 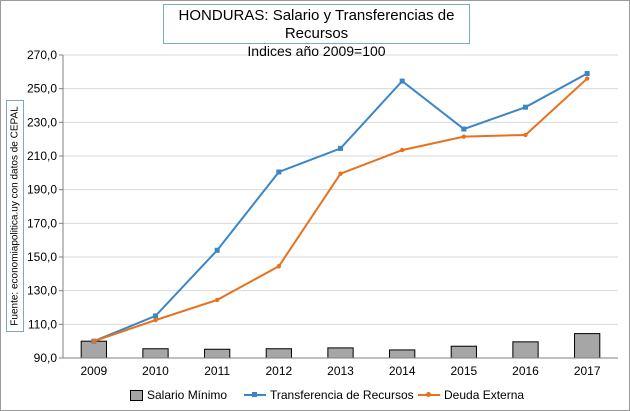 I want to click on x-axis-ticks: 2009 2010 2011 2012 2013 2014 2015 2016 2017, so click(x=340, y=371).